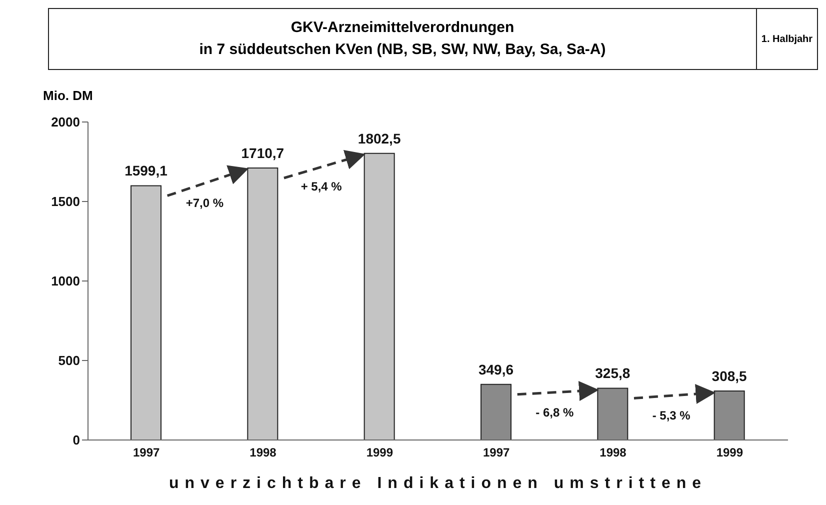 Image resolution: width=826 pixels, height=505 pixels. Describe the element at coordinates (69, 360) in the screenshot. I see `y-tick-label: 500` at that location.